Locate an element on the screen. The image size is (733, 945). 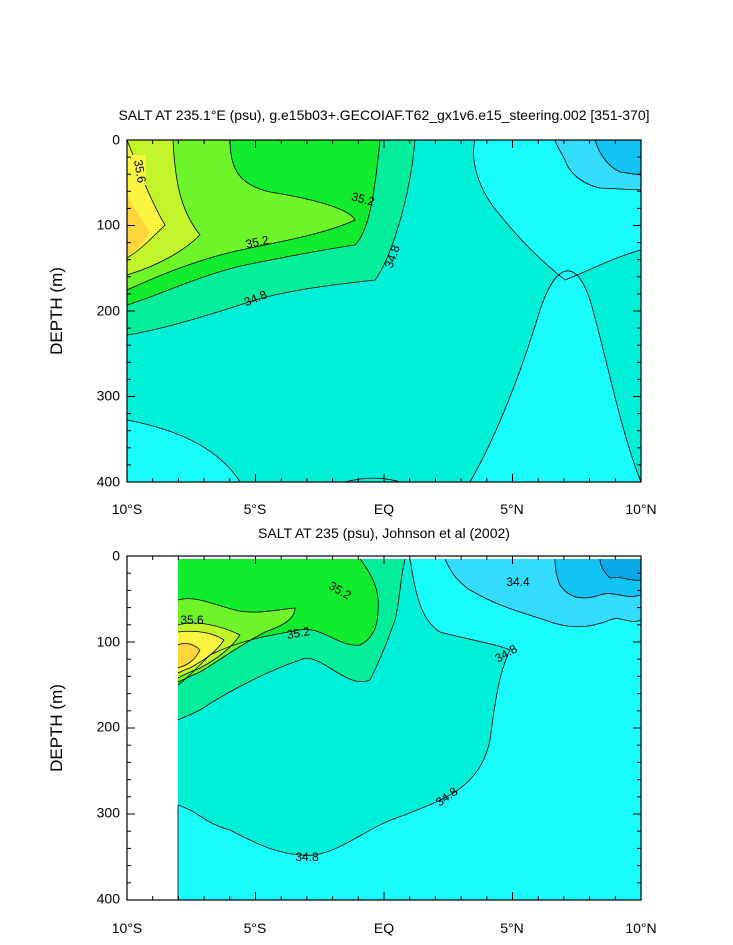
fill-34_6-dome is located at coordinates (555, 376).